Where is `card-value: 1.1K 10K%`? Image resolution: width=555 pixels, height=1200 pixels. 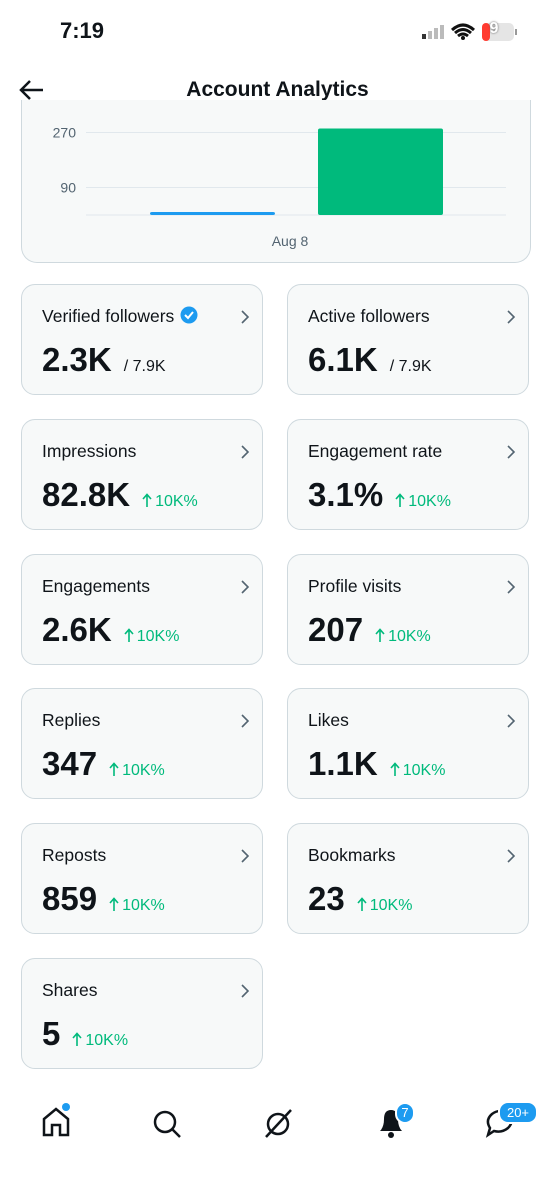
card-value: 1.1K 10K% is located at coordinates (376, 764).